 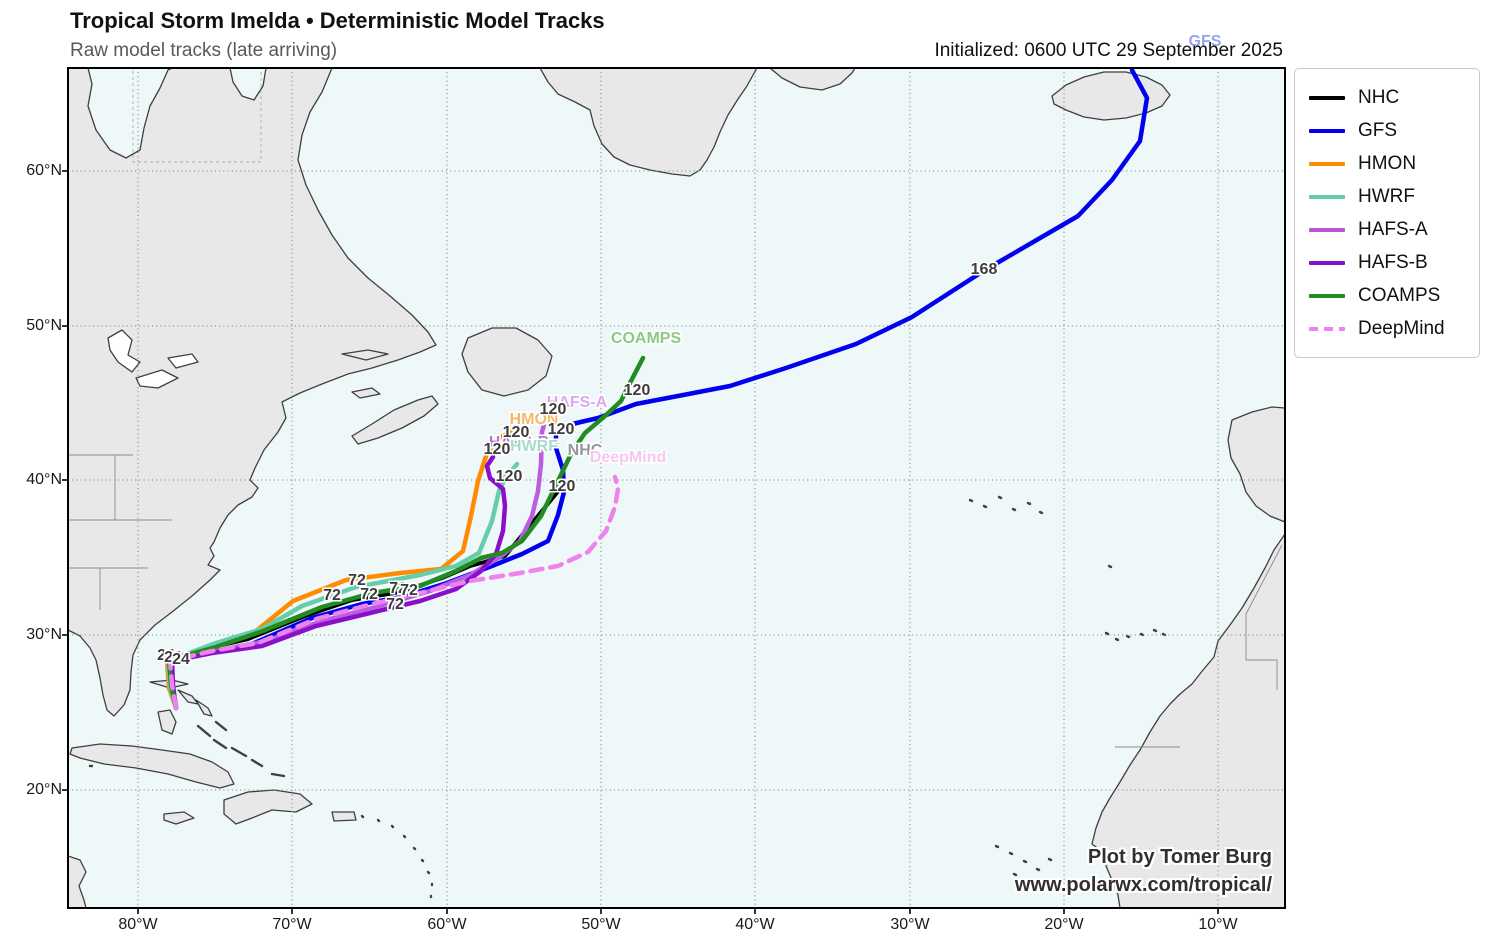 I want to click on model-end-label-hafs-b: HAFS-B, so click(x=519, y=442).